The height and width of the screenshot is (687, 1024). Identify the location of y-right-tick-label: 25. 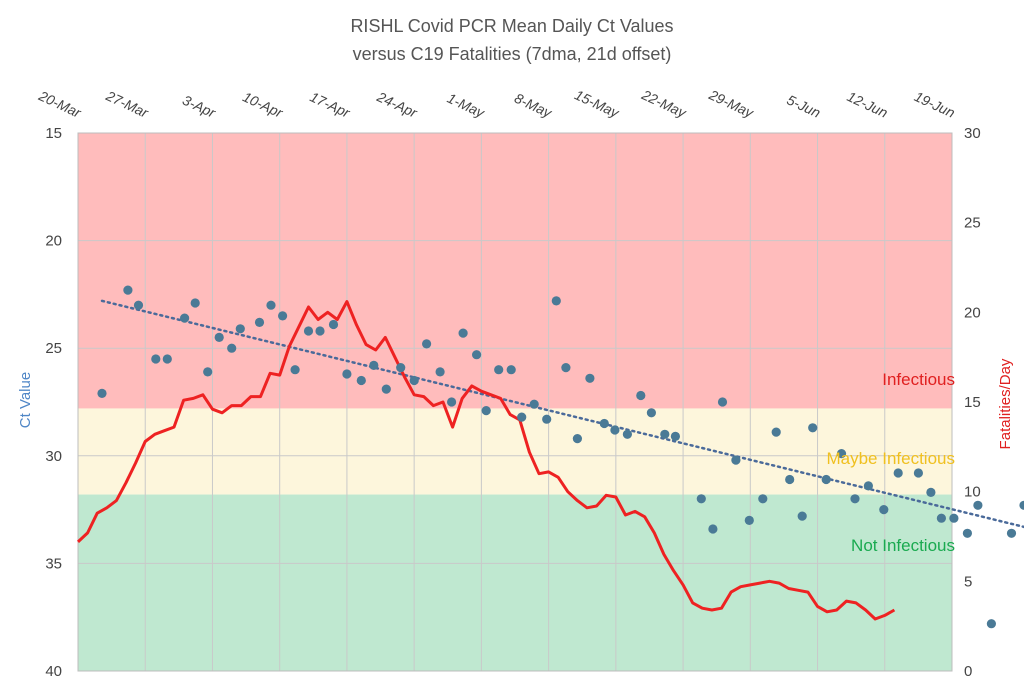
(972, 223).